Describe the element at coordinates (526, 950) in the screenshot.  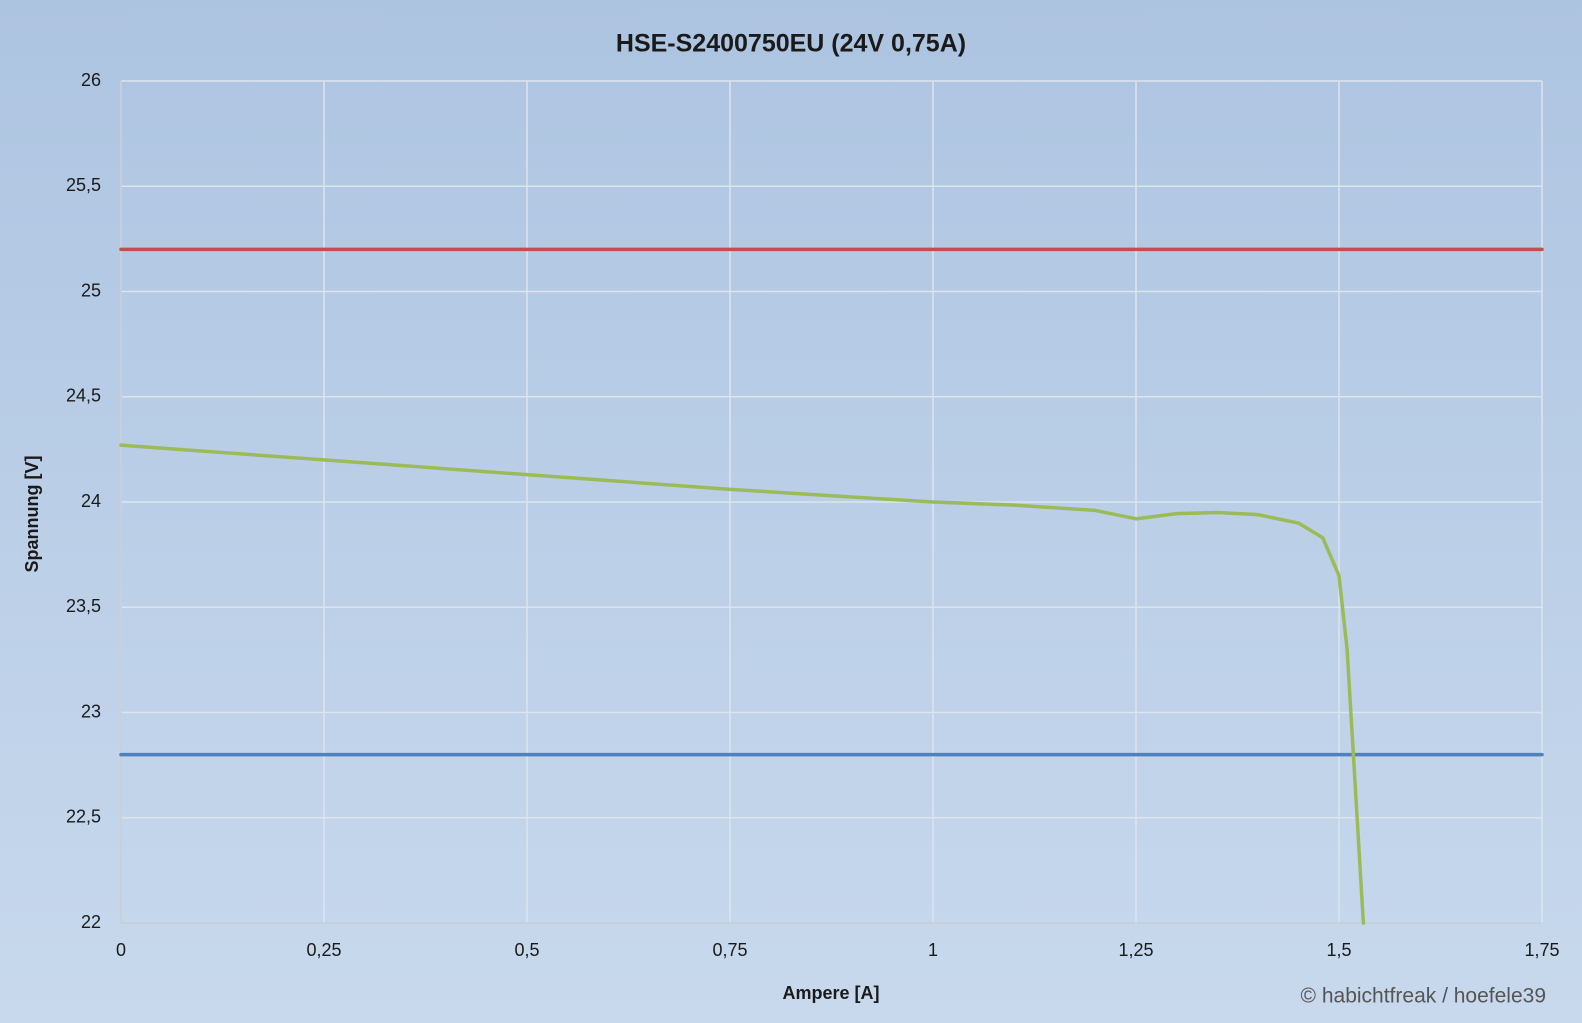
I see `x-tick-label: 0,5` at that location.